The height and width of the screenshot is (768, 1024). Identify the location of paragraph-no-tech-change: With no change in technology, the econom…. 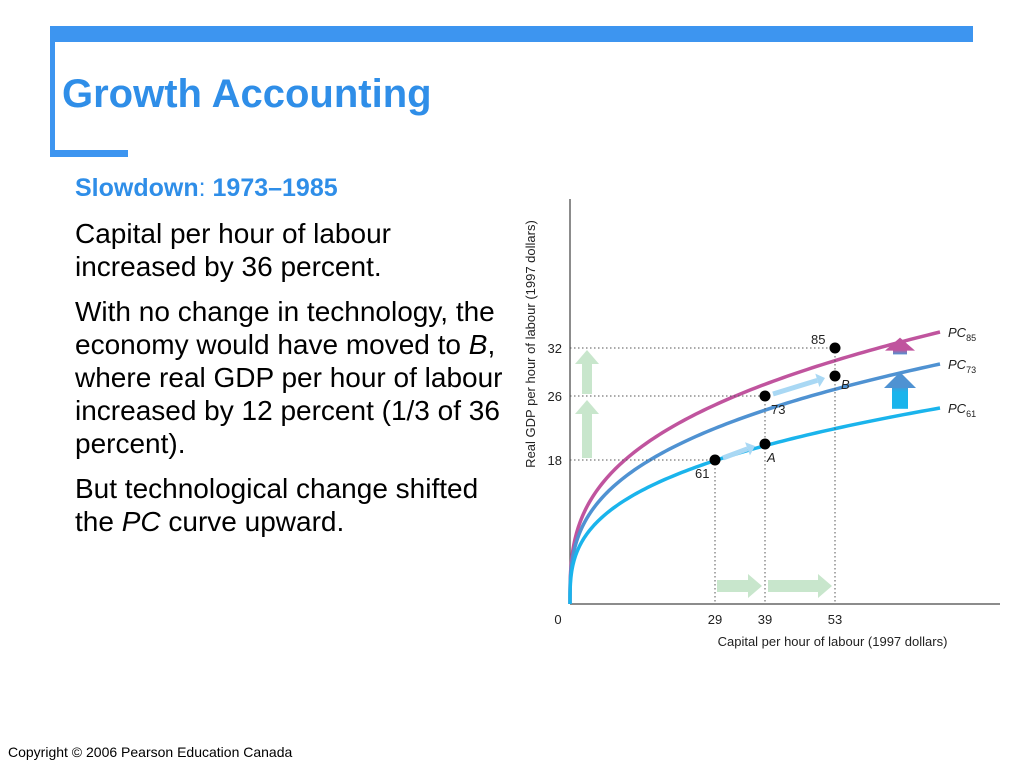
(290, 377).